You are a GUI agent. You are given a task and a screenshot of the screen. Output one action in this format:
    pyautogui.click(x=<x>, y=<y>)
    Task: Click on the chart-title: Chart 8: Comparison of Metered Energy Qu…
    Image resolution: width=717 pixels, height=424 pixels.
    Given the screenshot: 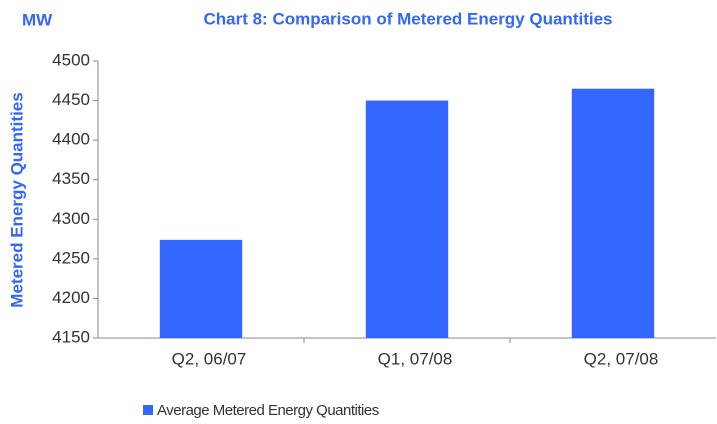 What is the action you would take?
    pyautogui.click(x=407, y=18)
    